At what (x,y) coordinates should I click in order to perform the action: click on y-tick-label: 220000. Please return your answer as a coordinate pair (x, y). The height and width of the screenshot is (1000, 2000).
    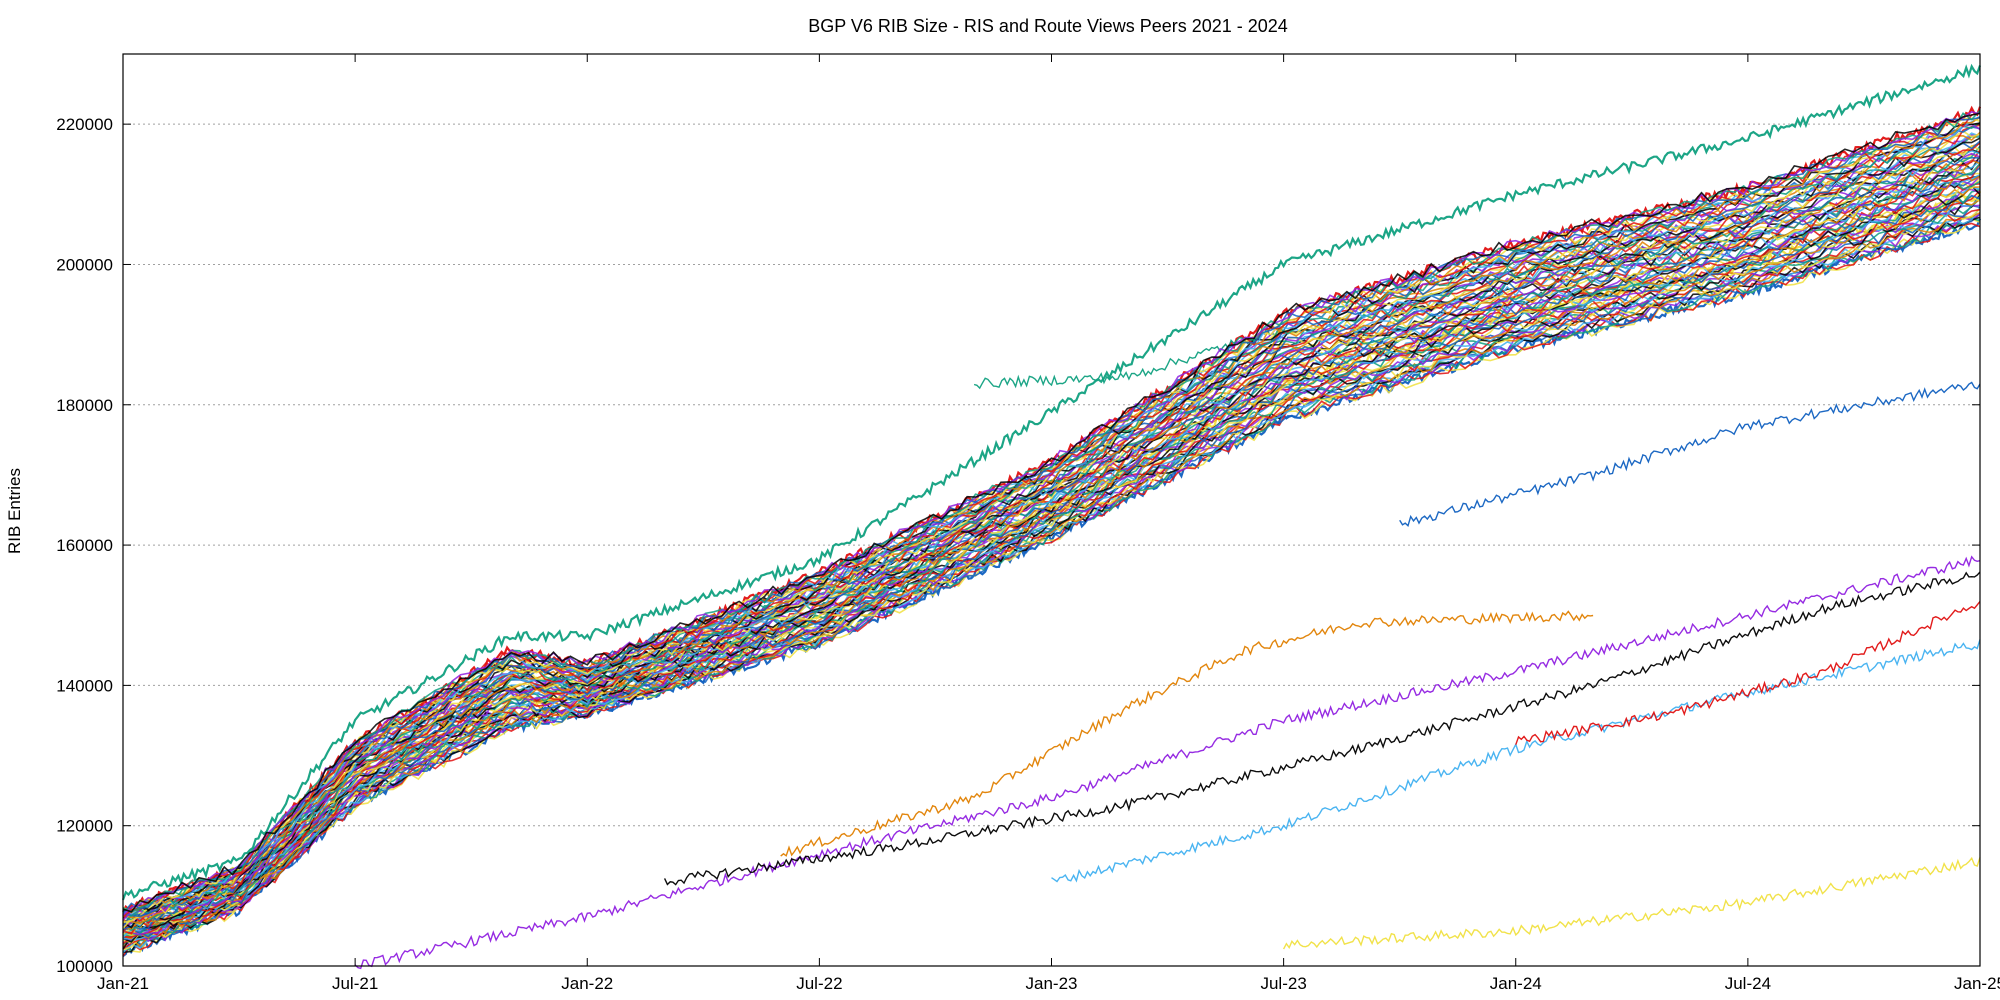
    Looking at the image, I should click on (84, 124).